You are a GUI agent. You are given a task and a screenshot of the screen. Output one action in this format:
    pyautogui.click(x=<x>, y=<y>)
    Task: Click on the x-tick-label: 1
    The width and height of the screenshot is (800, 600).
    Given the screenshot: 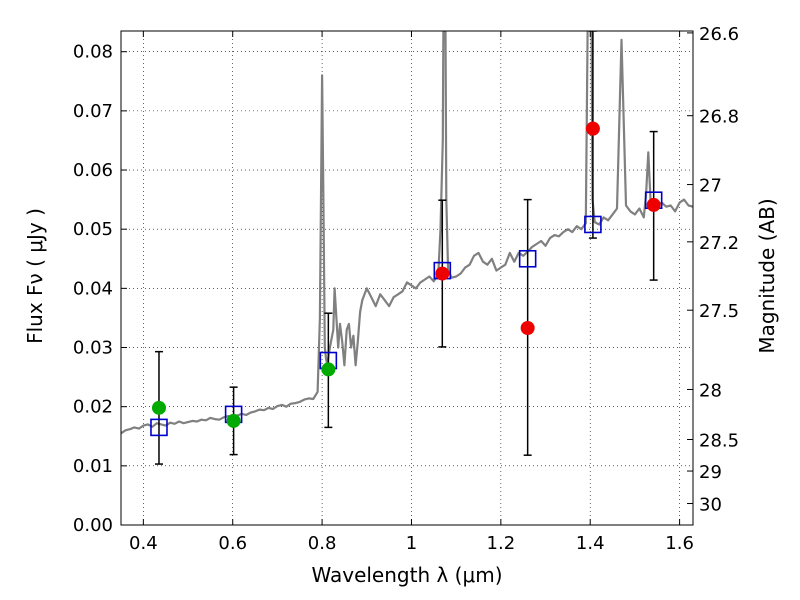 What is the action you would take?
    pyautogui.click(x=411, y=543)
    